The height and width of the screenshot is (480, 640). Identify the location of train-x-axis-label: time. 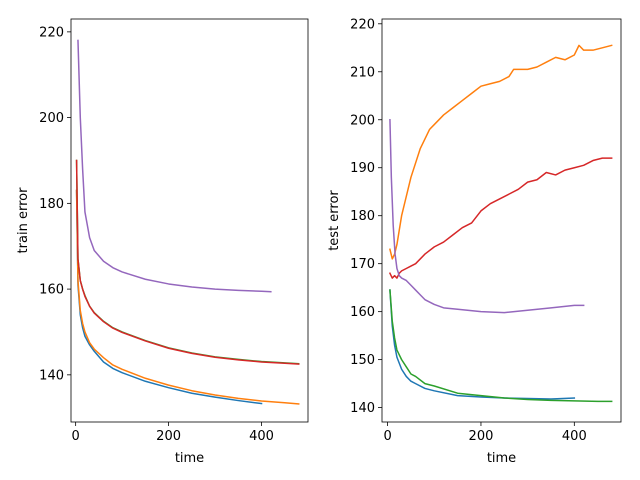
(189, 458).